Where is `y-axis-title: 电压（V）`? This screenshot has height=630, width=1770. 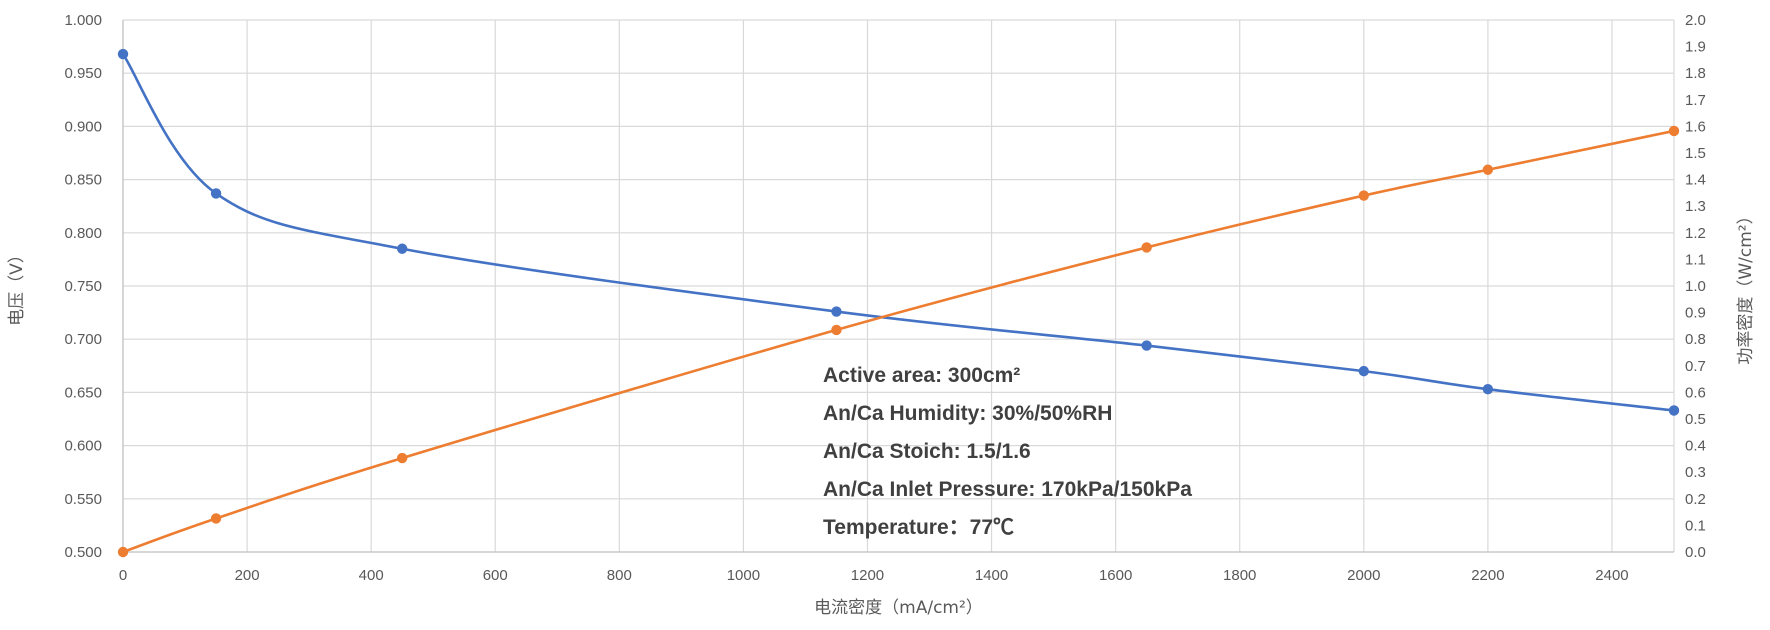 y-axis-title: 电压（V） is located at coordinates (17, 286).